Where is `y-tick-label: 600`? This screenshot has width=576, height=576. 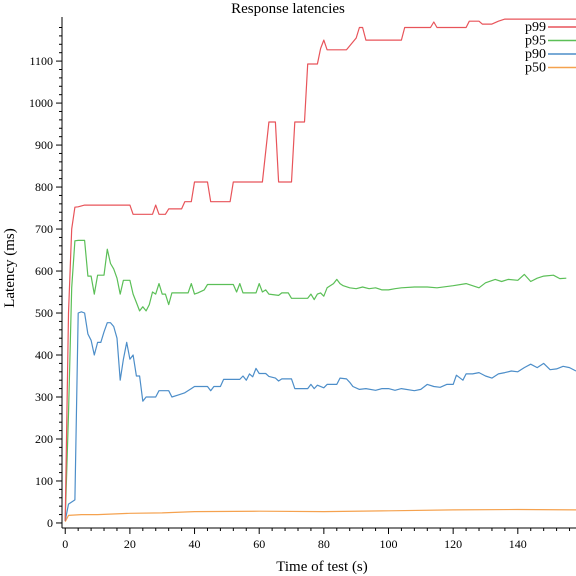
y-tick-label: 600 is located at coordinates (44, 271).